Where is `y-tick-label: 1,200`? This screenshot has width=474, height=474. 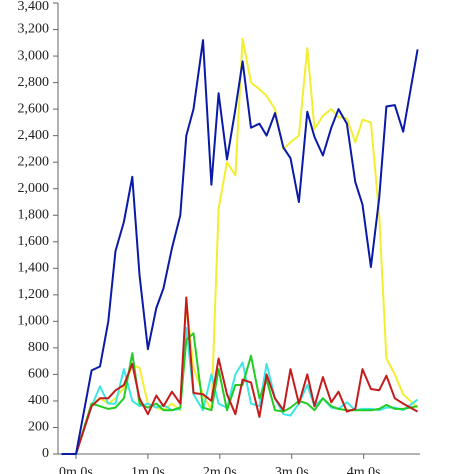 y-tick-label: 1,200 is located at coordinates (34, 294).